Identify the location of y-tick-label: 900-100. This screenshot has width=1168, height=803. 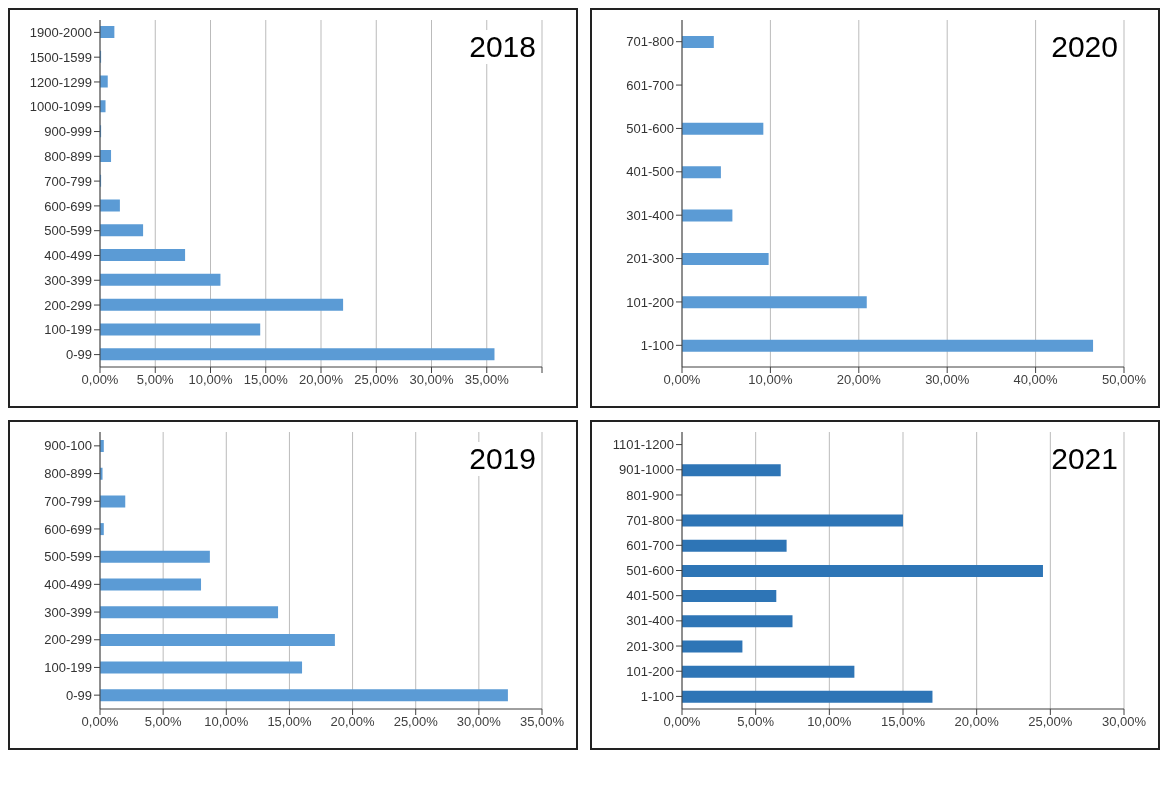
(68, 446).